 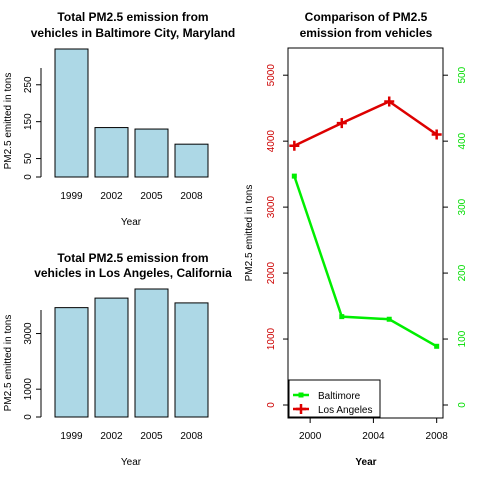 What do you see at coordinates (310, 436) in the screenshot?
I see `x-tick-label-2000: 2000` at bounding box center [310, 436].